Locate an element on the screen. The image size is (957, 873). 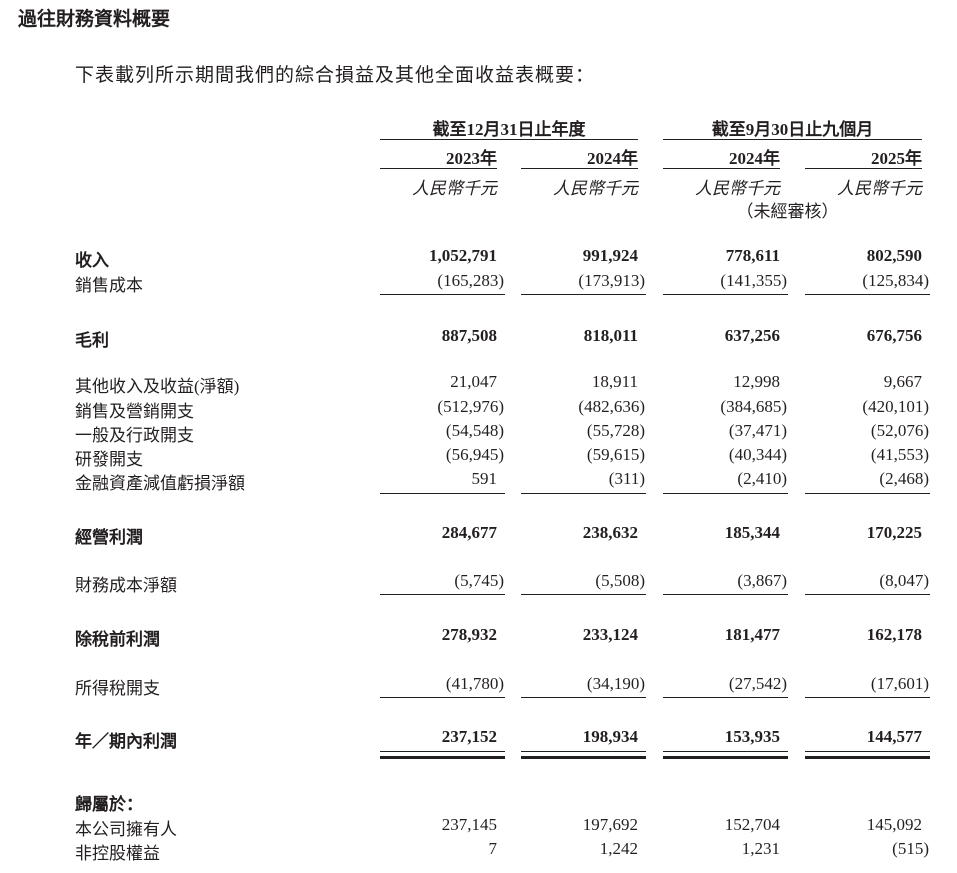
row-label: 財務成本淨額 is located at coordinates (126, 585).